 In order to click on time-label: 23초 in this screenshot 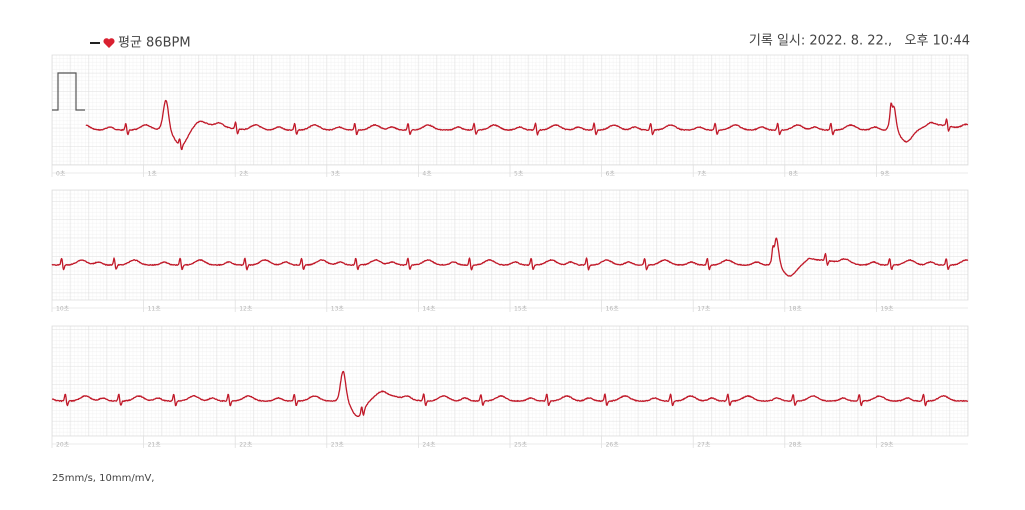, I will do `click(338, 445)`.